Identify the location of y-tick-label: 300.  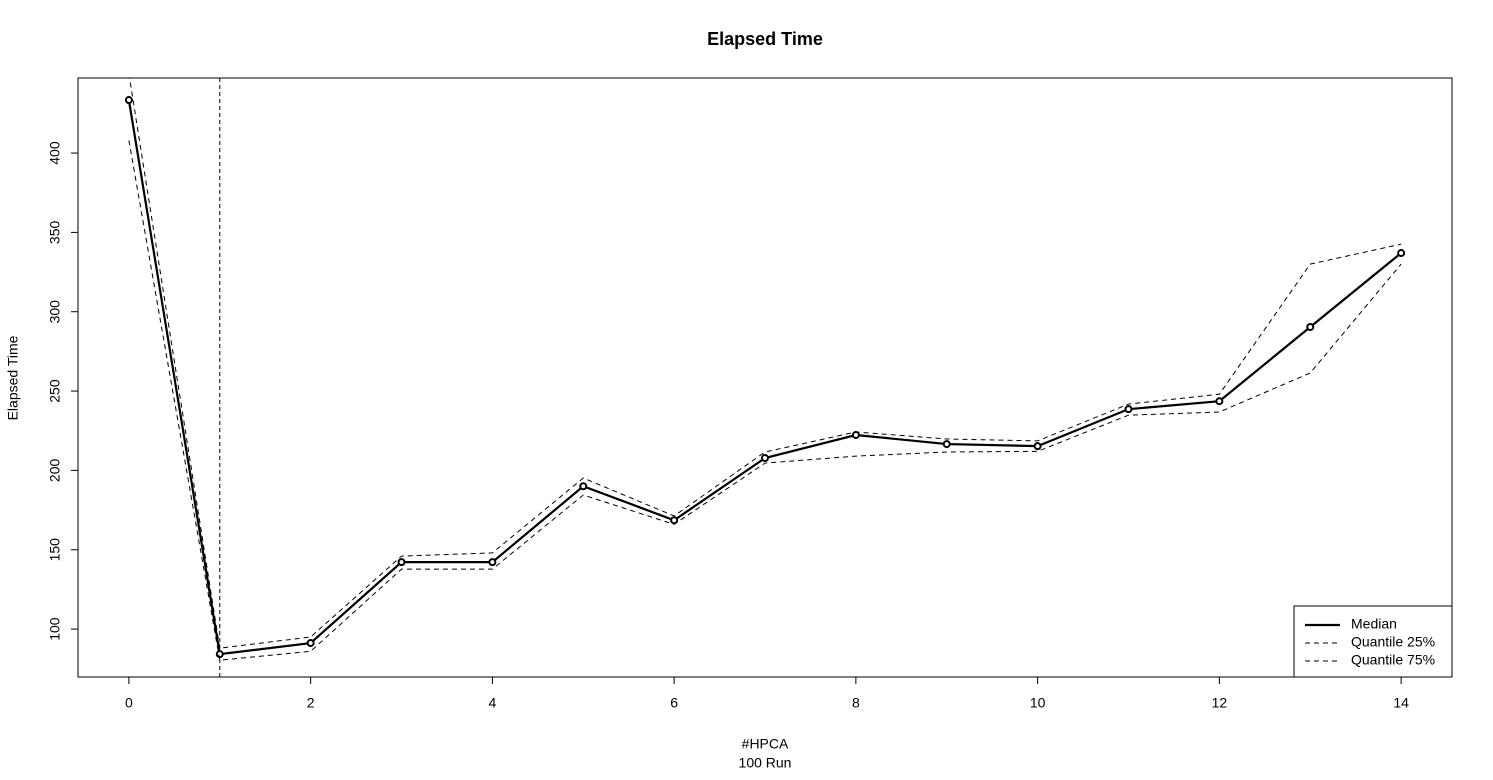
(55, 312).